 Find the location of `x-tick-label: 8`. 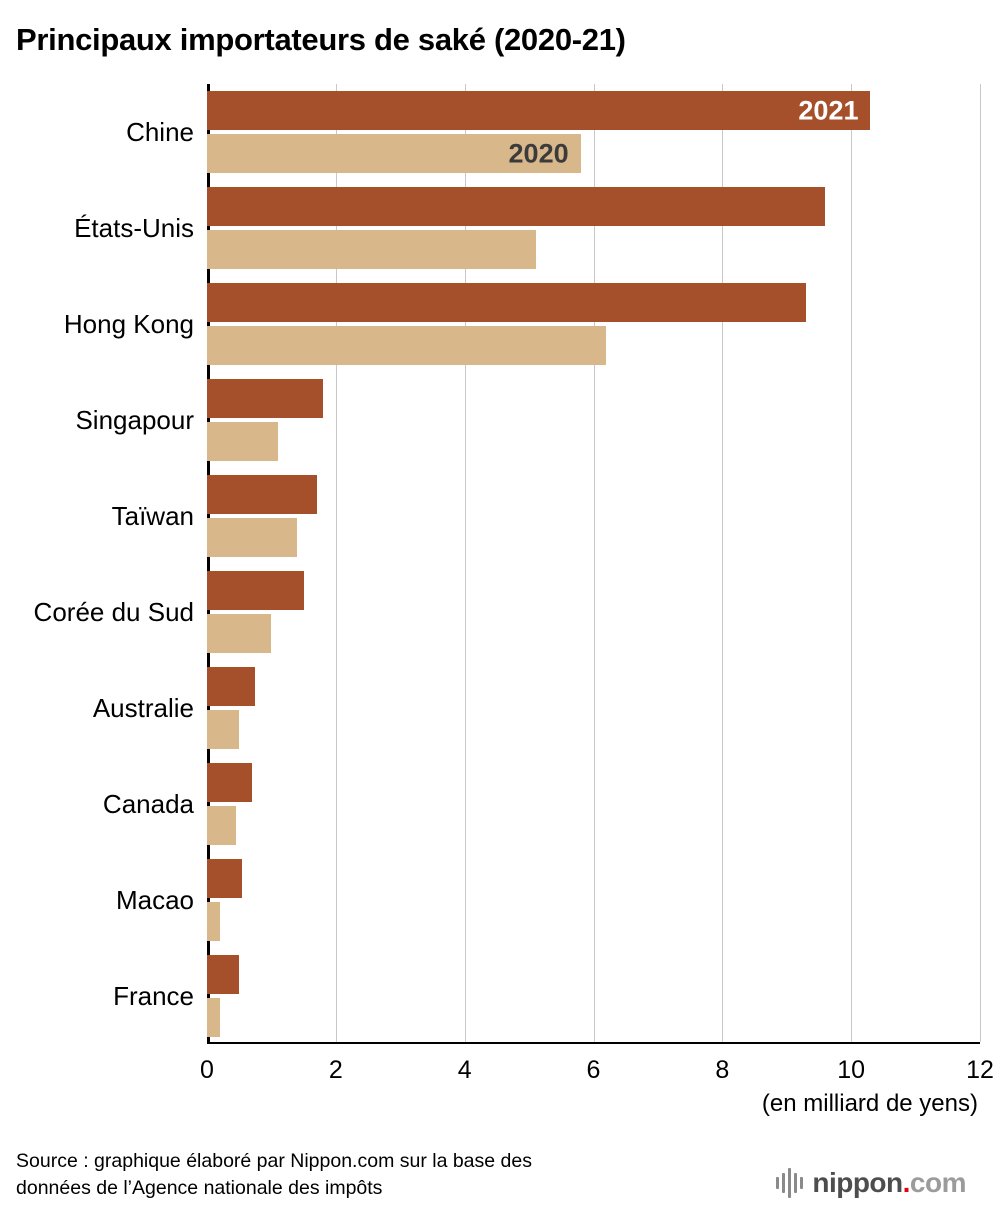

x-tick-label: 8 is located at coordinates (722, 1070).